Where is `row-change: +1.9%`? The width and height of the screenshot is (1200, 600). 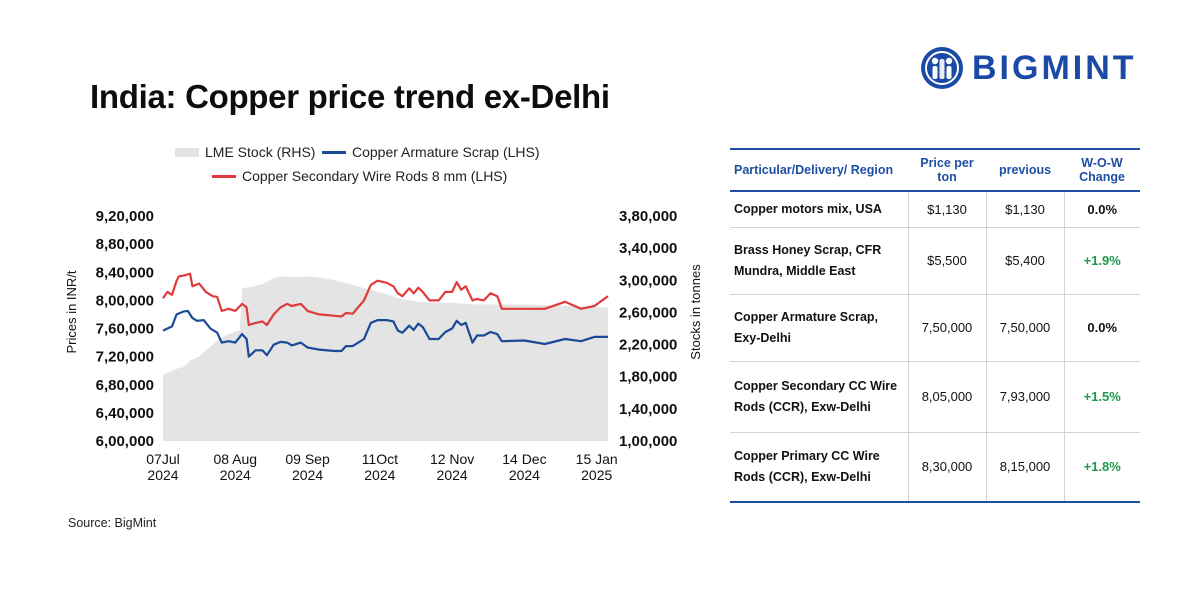 row-change: +1.9% is located at coordinates (1101, 261).